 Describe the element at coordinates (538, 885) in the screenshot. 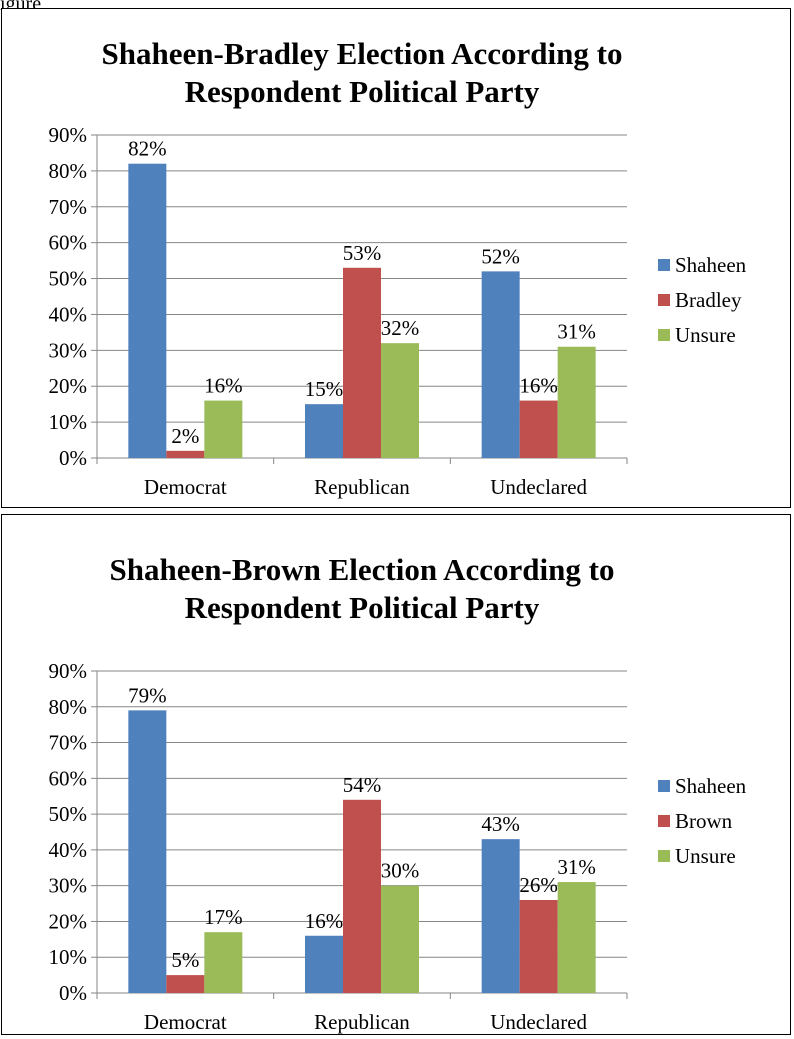

I see `data-label: 26%` at that location.